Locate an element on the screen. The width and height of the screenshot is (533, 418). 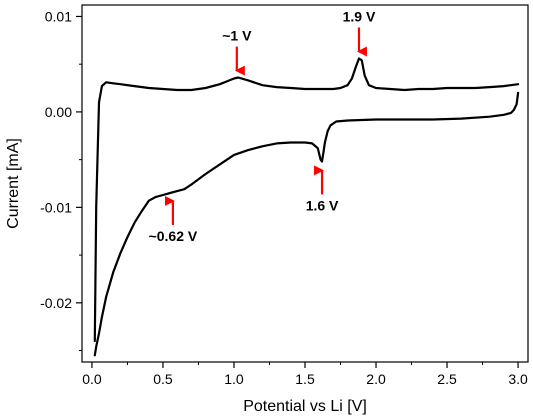
x-tick-label: 1.5 is located at coordinates (305, 379).